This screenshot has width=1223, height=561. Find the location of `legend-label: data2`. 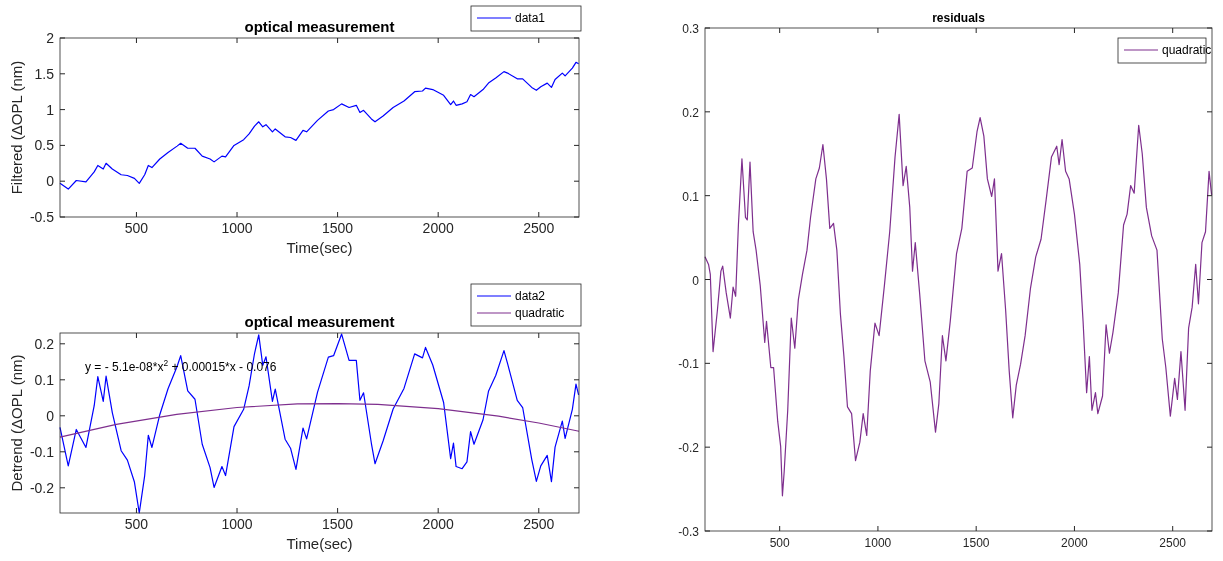

legend-label: data2 is located at coordinates (530, 296).